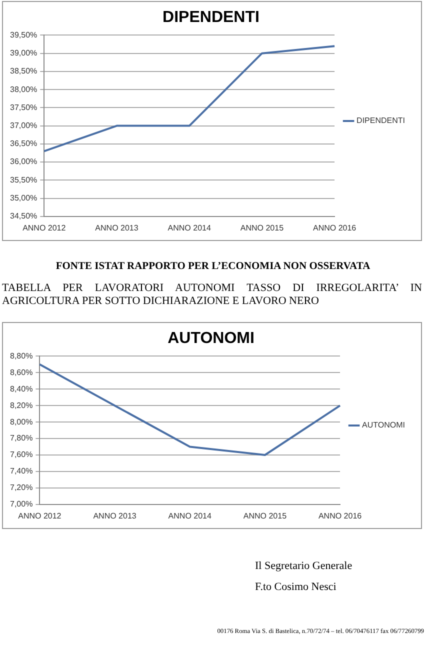  I want to click on y-tick-label: 8,00%, so click(21, 421).